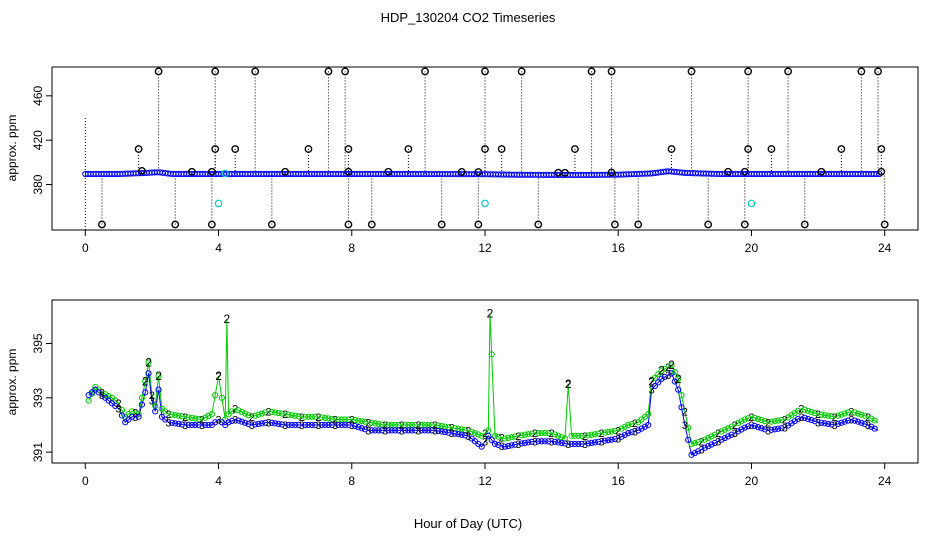 The height and width of the screenshot is (540, 936). Describe the element at coordinates (468, 523) in the screenshot. I see `x-axis-label: Hour of Day (UTC)` at that location.